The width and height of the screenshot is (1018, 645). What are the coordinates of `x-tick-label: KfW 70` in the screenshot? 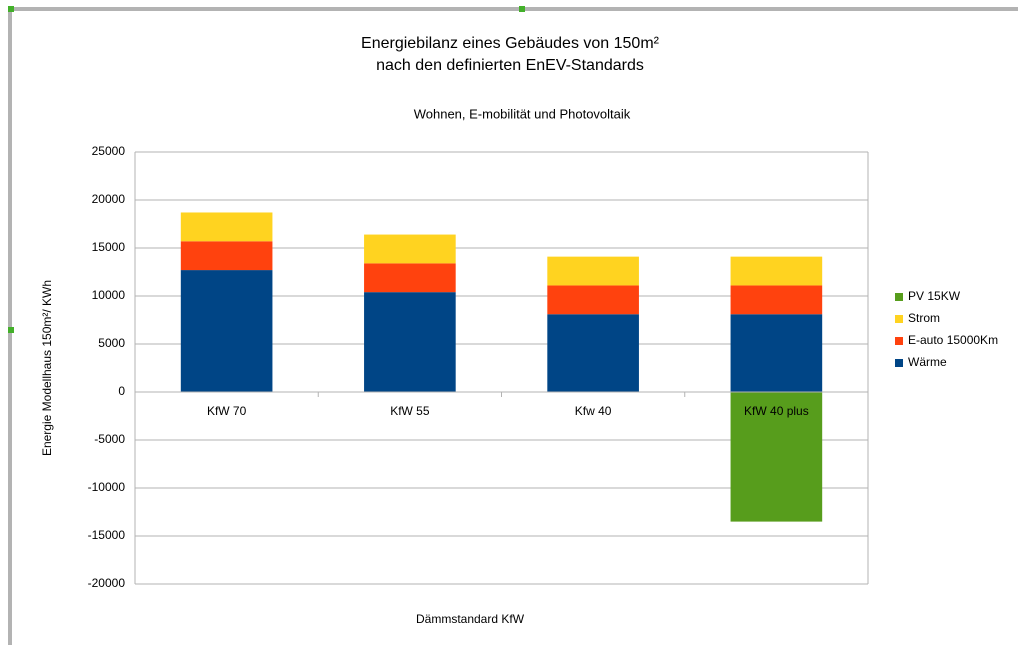 It's located at (227, 411).